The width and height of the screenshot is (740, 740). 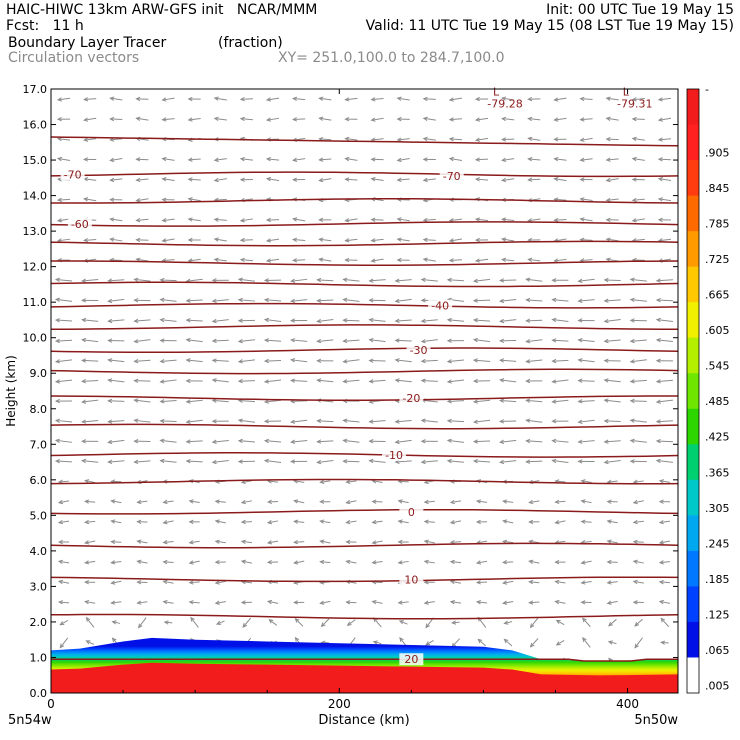 What do you see at coordinates (364, 350) in the screenshot?
I see `contour-line` at bounding box center [364, 350].